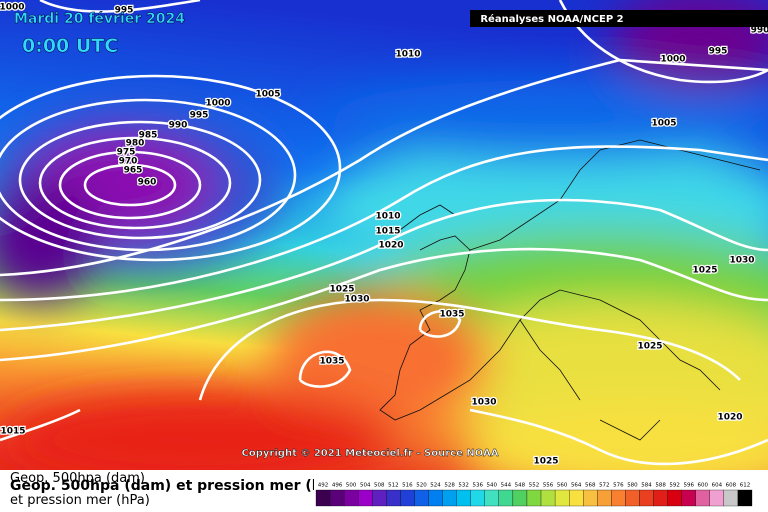  I want to click on scale-label: 580, so click(632, 486).